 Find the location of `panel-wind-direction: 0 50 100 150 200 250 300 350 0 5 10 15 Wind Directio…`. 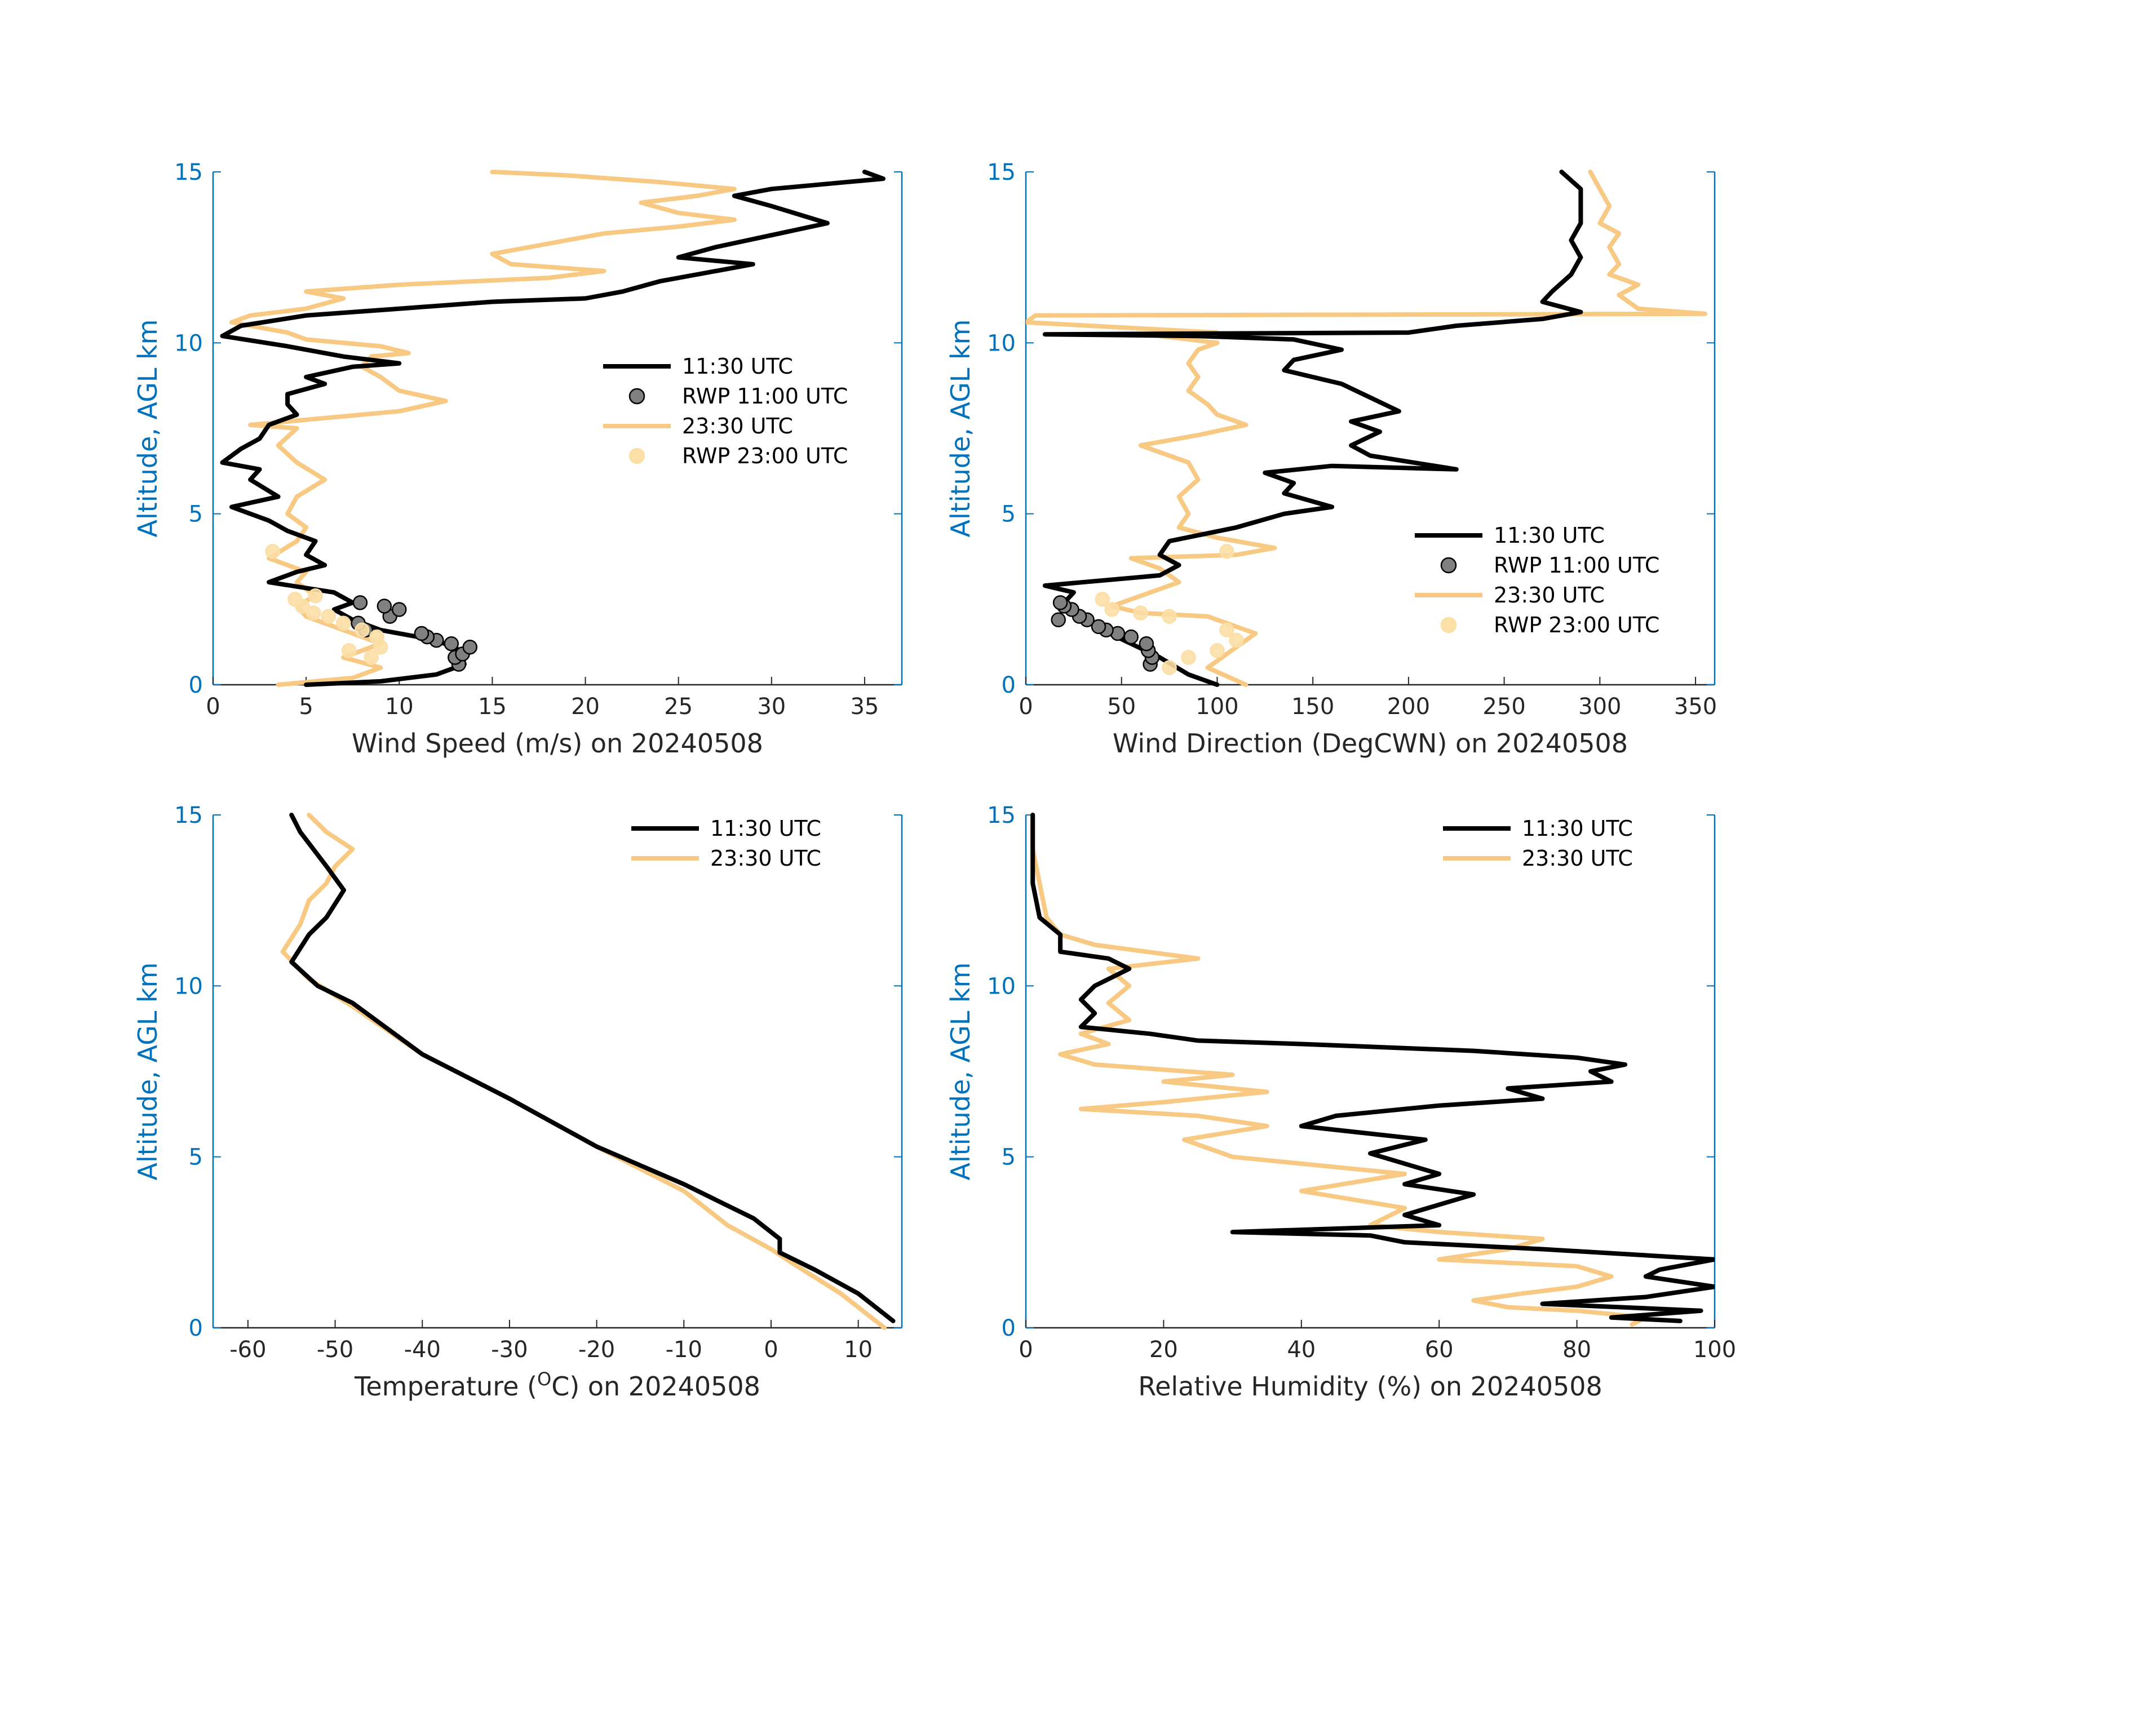

panel-wind-direction: 0 50 100 150 200 250 300 350 0 5 10 15 Wind Directio… is located at coordinates (1331, 459).